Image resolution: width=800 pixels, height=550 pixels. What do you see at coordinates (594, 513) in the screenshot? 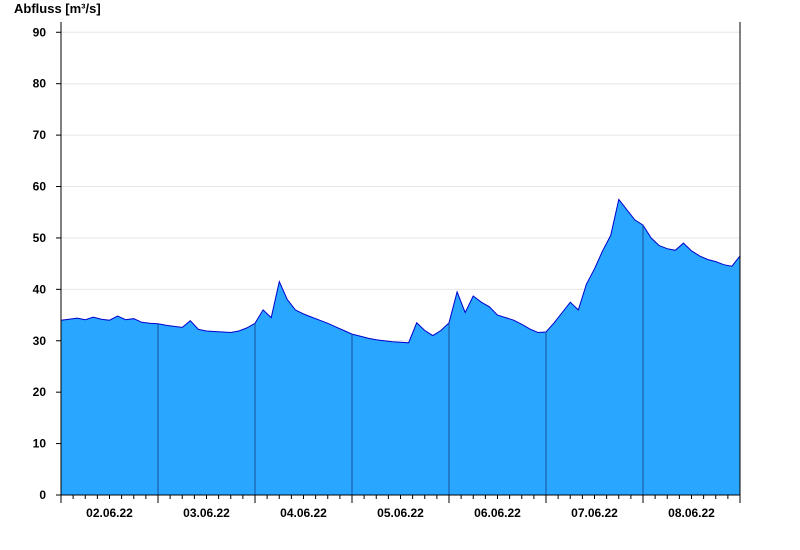
I see `x-tick-label-5: 07.06.22` at bounding box center [594, 513].